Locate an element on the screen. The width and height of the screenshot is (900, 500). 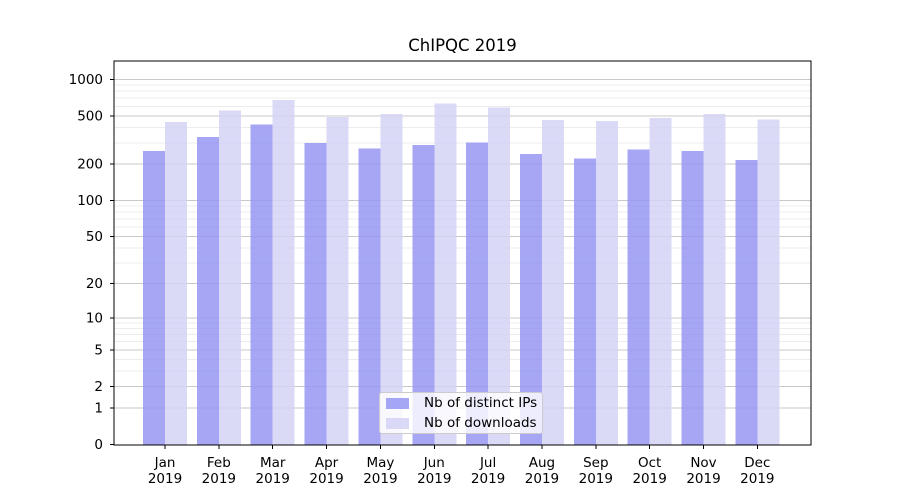
legend-label-distinct-ips: Nb of distinct IPs is located at coordinates (481, 403).